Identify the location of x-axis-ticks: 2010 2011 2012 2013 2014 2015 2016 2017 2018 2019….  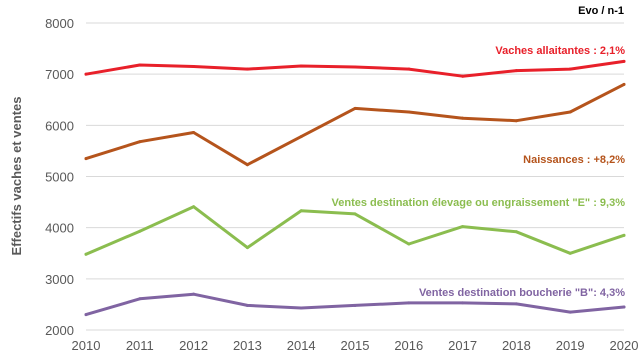
(355, 345).